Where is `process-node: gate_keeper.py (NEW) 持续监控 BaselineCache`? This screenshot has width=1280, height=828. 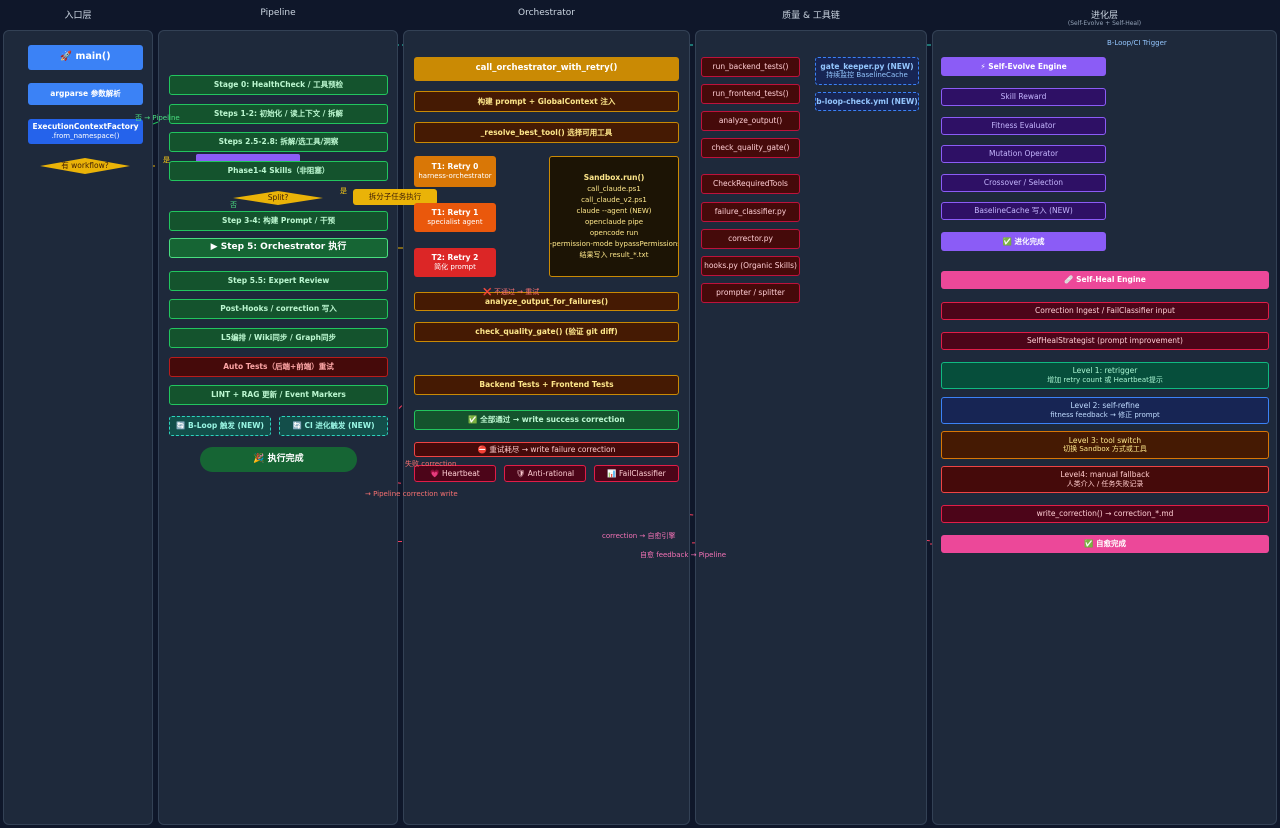
process-node: gate_keeper.py (NEW) 持续监控 BaselineCache is located at coordinates (867, 71).